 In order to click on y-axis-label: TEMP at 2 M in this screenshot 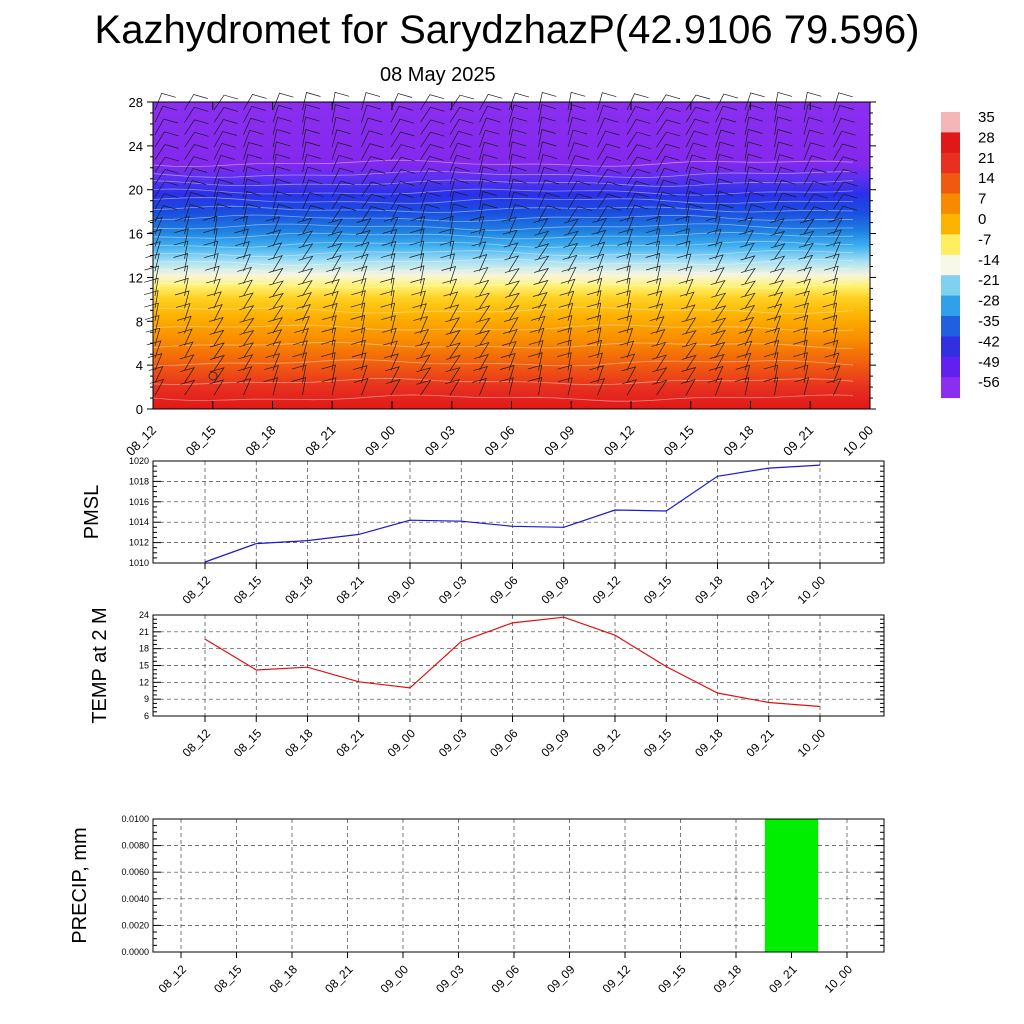, I will do `click(100, 665)`.